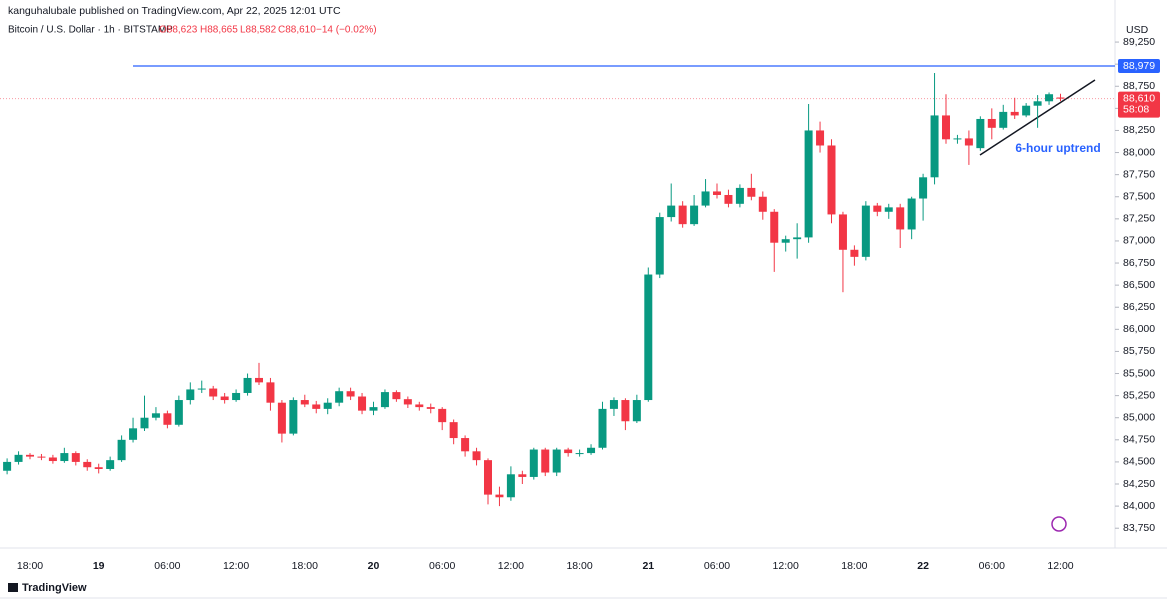 The width and height of the screenshot is (1167, 600). Describe the element at coordinates (1139, 152) in the screenshot. I see `y-tick-label: 88,000` at that location.